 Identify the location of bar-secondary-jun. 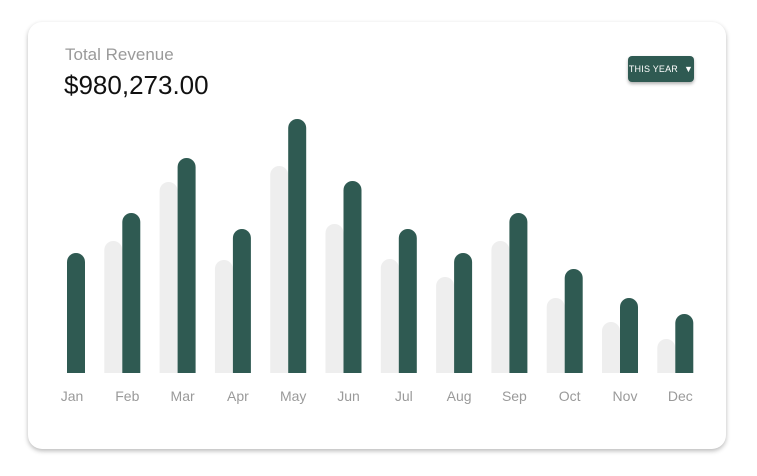
(334, 298).